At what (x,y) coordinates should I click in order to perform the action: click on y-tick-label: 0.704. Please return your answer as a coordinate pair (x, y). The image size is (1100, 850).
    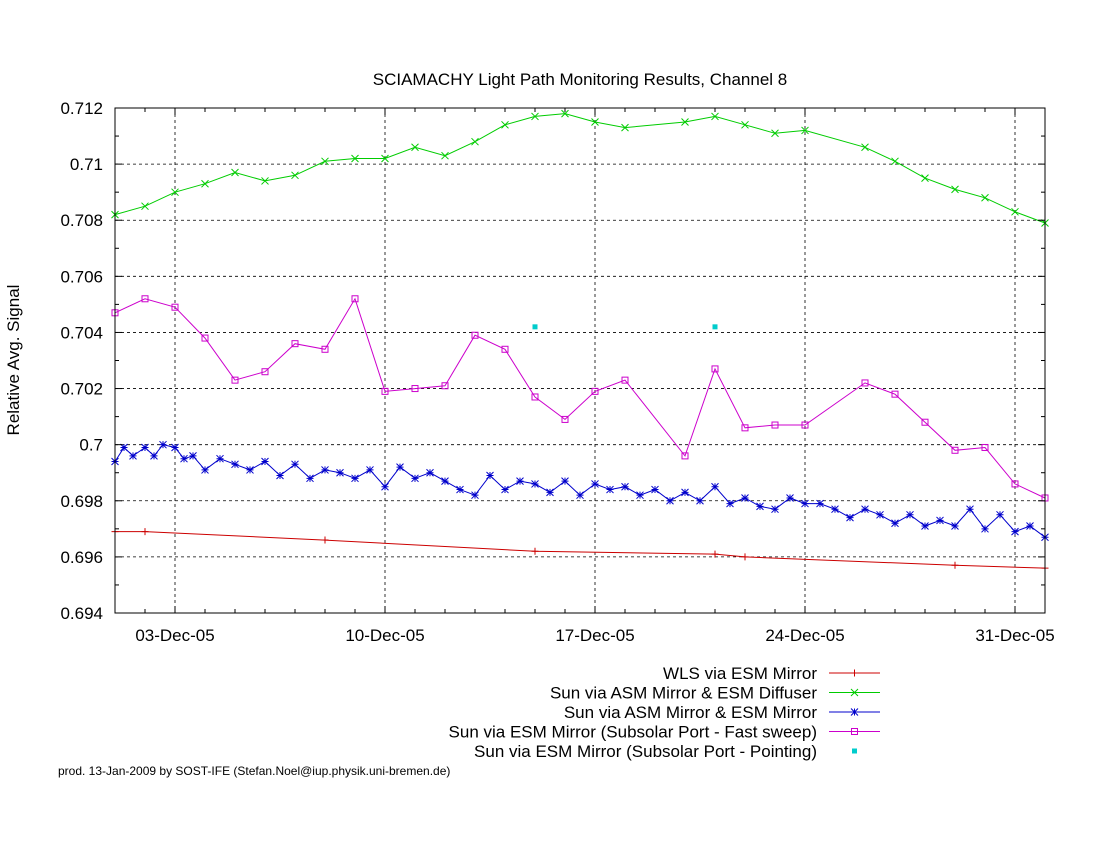
    Looking at the image, I should click on (81, 332).